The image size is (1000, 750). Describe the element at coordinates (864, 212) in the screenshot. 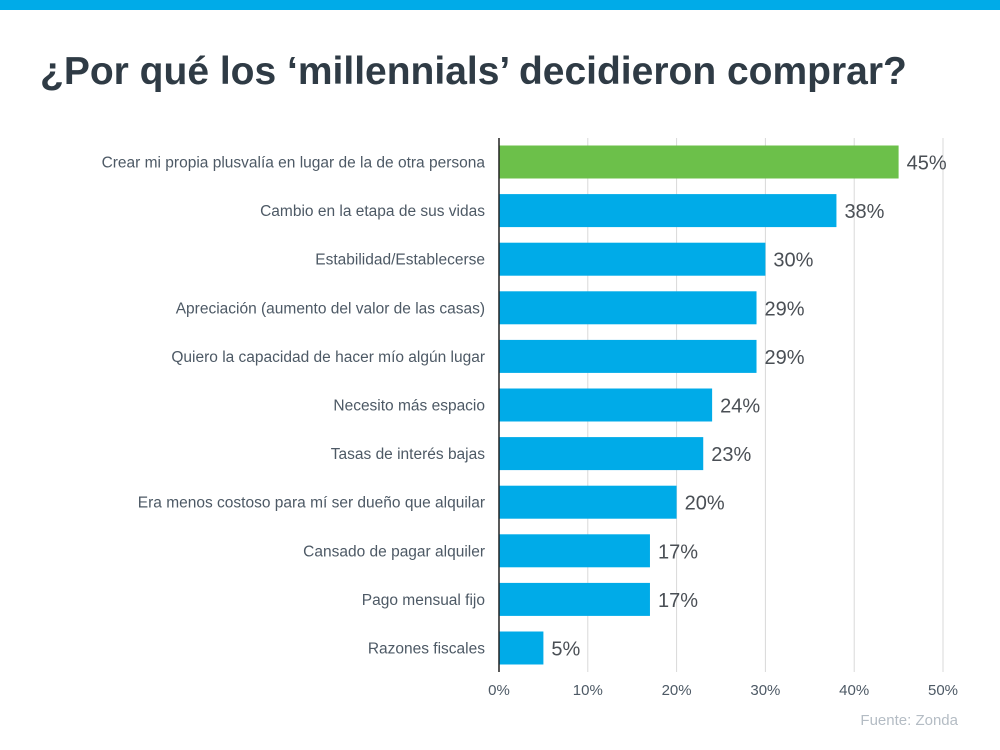

I see `value-label: 38%` at that location.